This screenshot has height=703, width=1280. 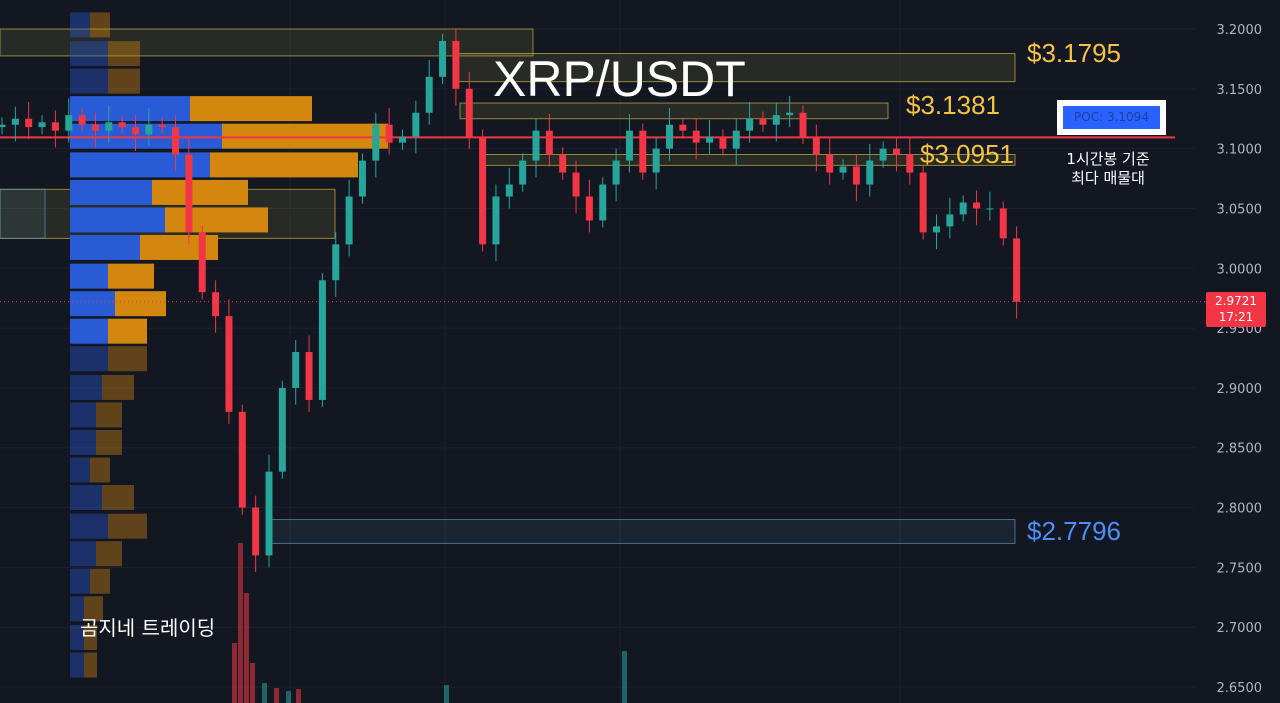 I want to click on y-tick-label: 2.7500, so click(x=1240, y=568).